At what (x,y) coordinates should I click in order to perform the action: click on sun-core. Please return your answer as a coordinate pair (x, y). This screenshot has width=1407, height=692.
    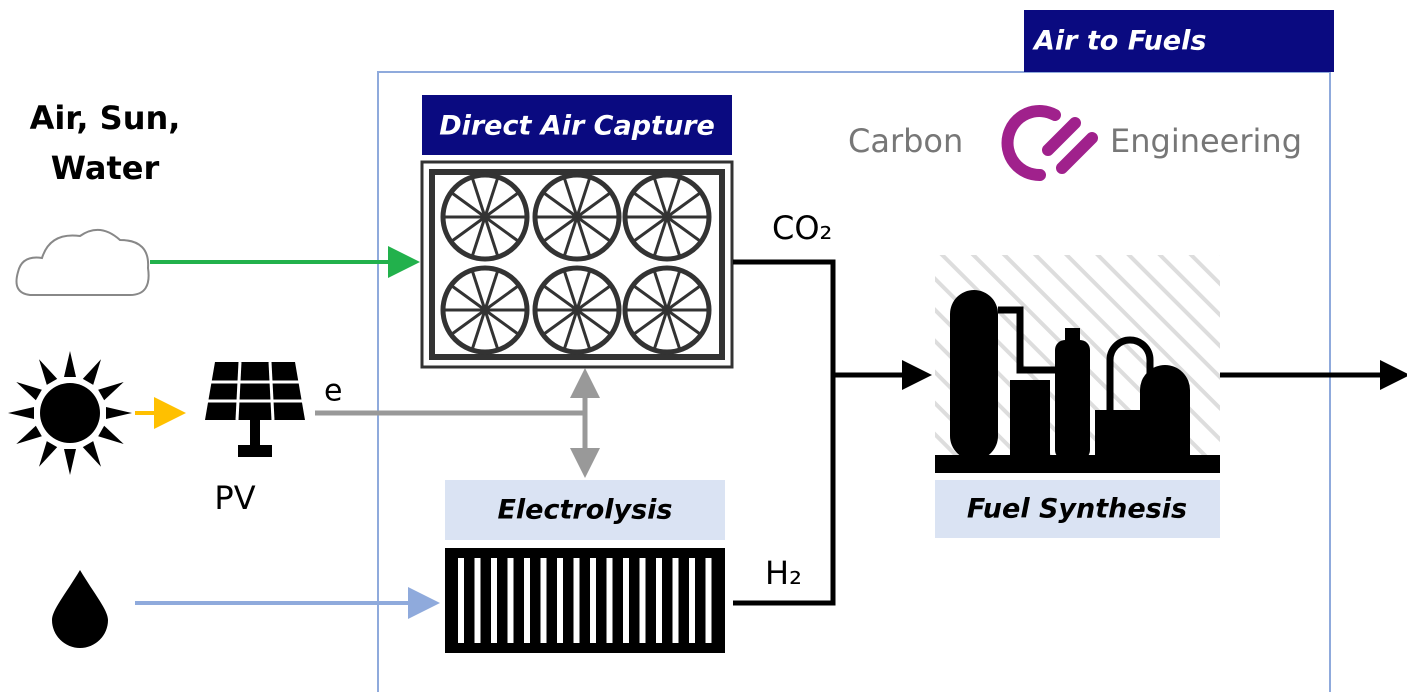
    Looking at the image, I should click on (70, 413).